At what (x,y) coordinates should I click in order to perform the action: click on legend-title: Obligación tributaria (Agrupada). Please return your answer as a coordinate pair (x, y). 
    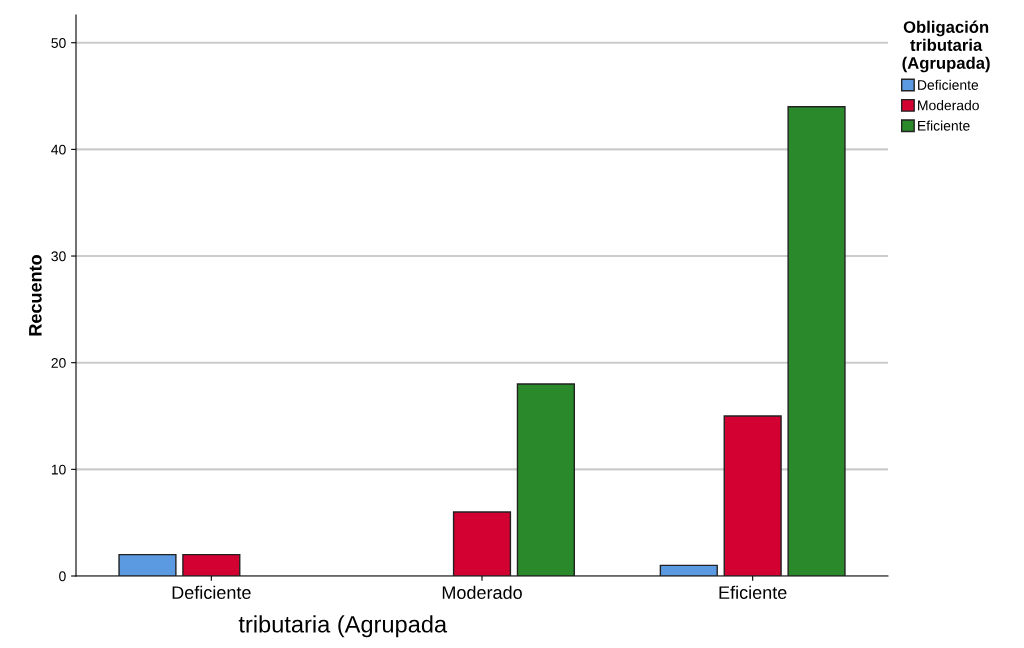
    Looking at the image, I should click on (946, 46).